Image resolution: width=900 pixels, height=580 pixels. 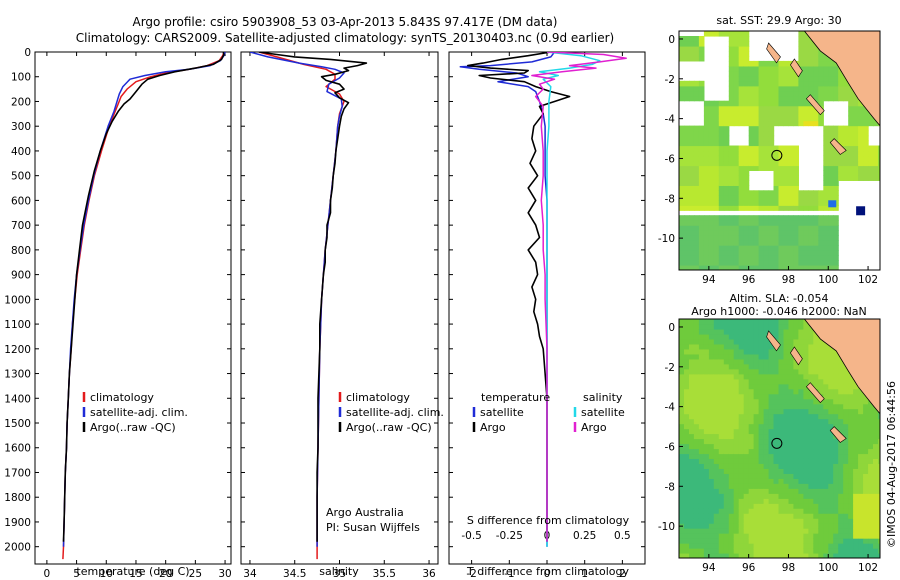 What do you see at coordinates (21, 78) in the screenshot?
I see `depth-tick-label: 100` at bounding box center [21, 78].